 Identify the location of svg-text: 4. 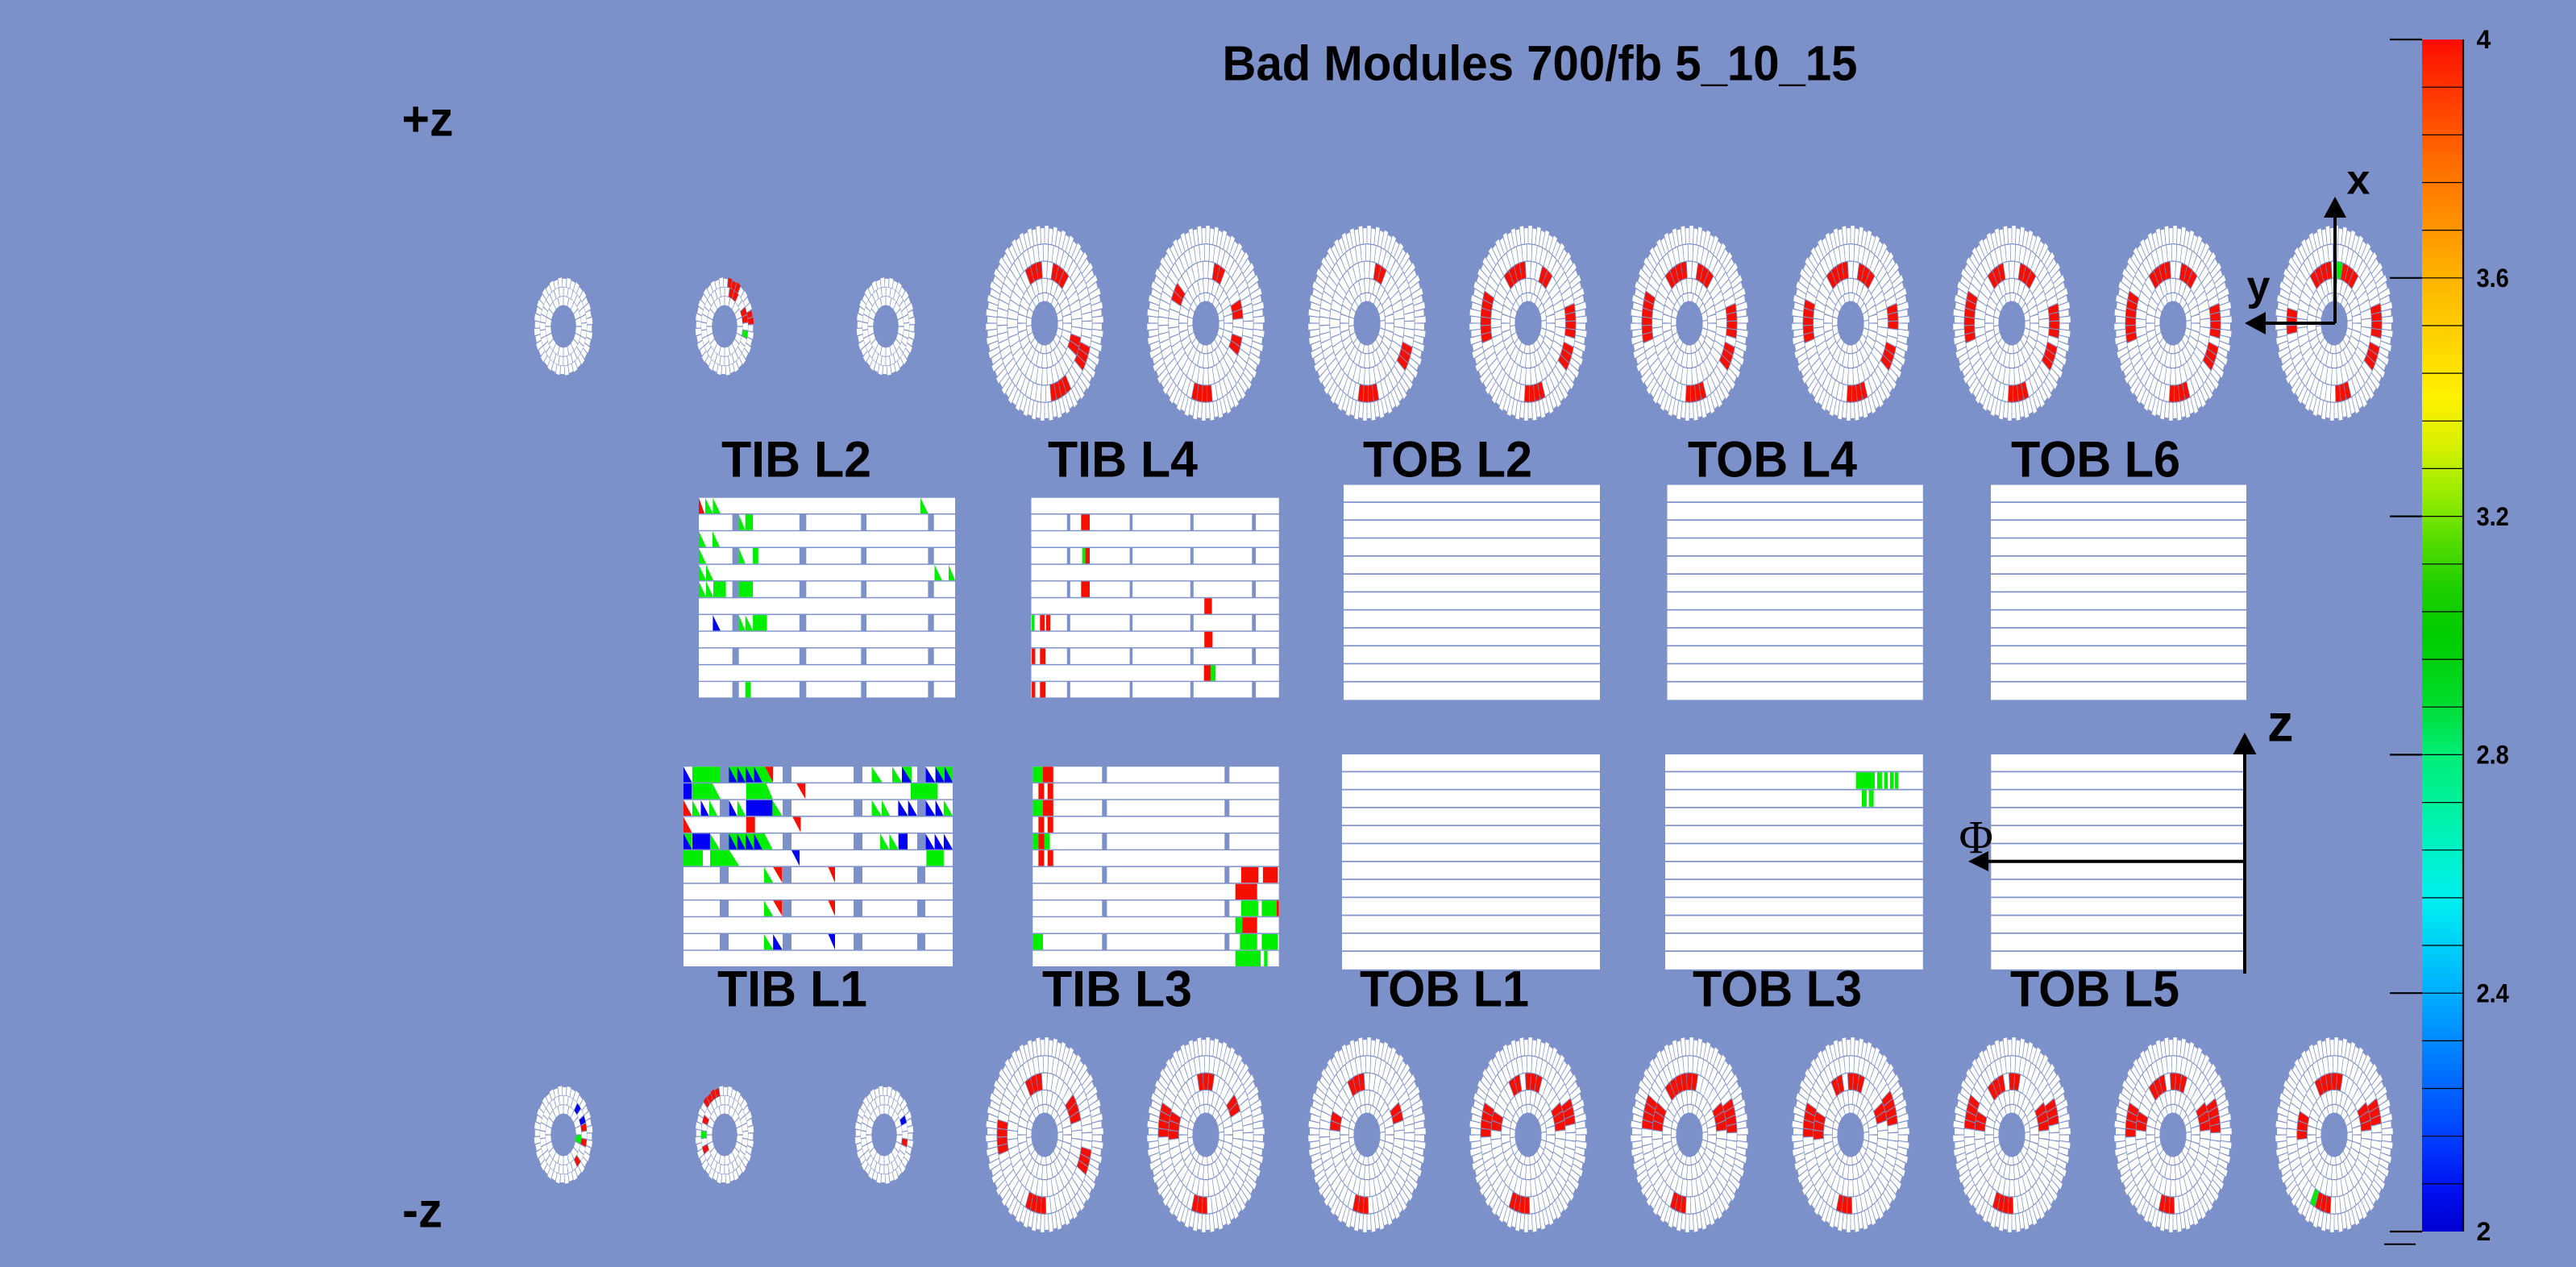
(2484, 39).